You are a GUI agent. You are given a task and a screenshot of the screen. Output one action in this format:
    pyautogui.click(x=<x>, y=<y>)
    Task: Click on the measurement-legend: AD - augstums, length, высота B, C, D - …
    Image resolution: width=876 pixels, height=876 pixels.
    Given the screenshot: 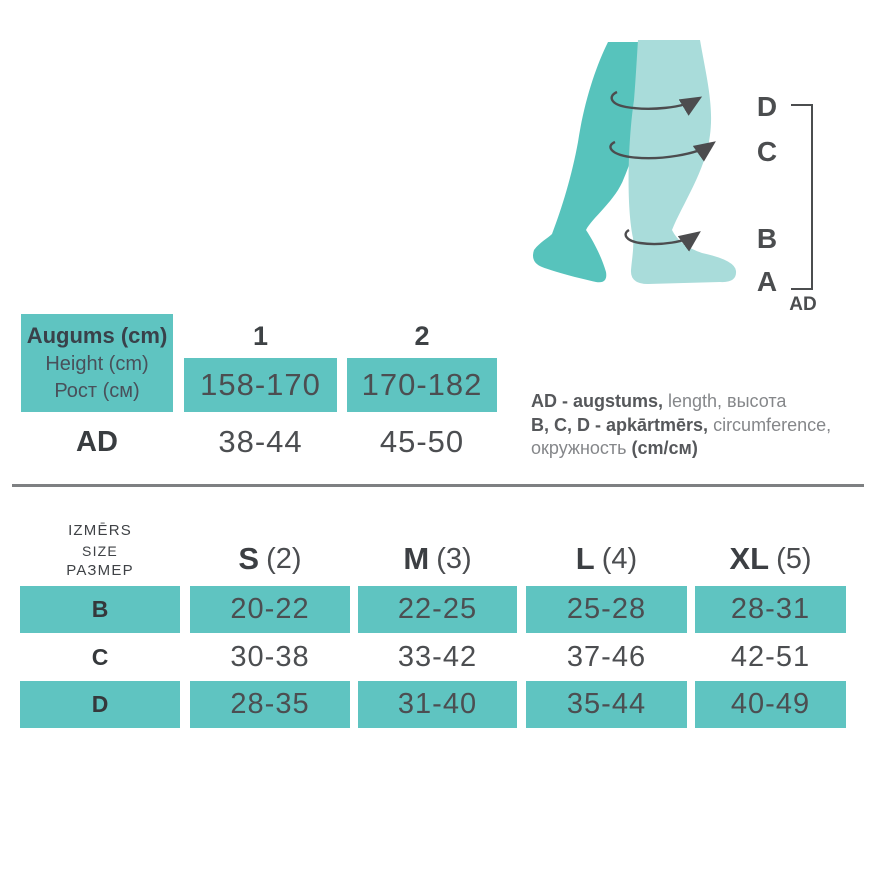 What is the action you would take?
    pyautogui.click(x=701, y=425)
    